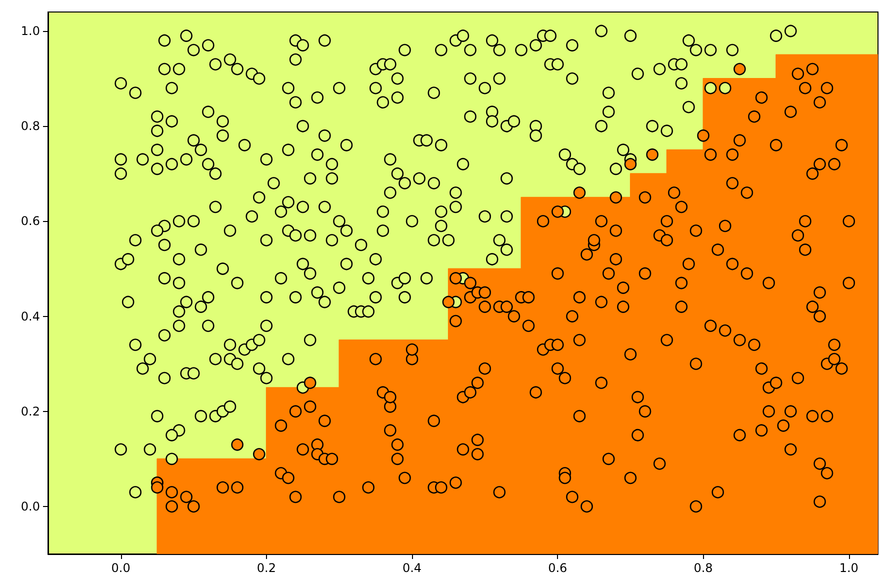 Image resolution: width=880 pixels, height=581 pixels. Describe the element at coordinates (703, 568) in the screenshot. I see `x-tick-label: 0.8` at that location.